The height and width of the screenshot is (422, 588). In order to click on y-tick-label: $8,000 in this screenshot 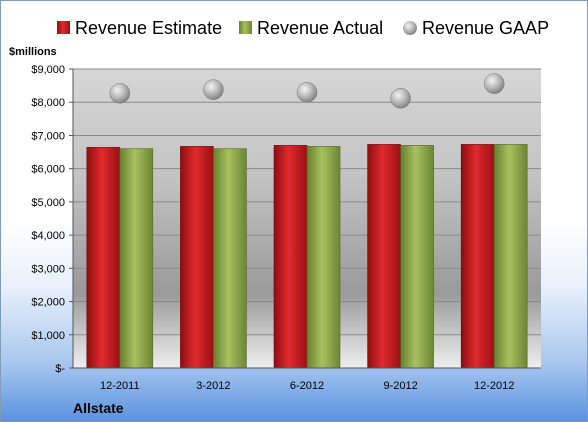, I will do `click(48, 103)`.